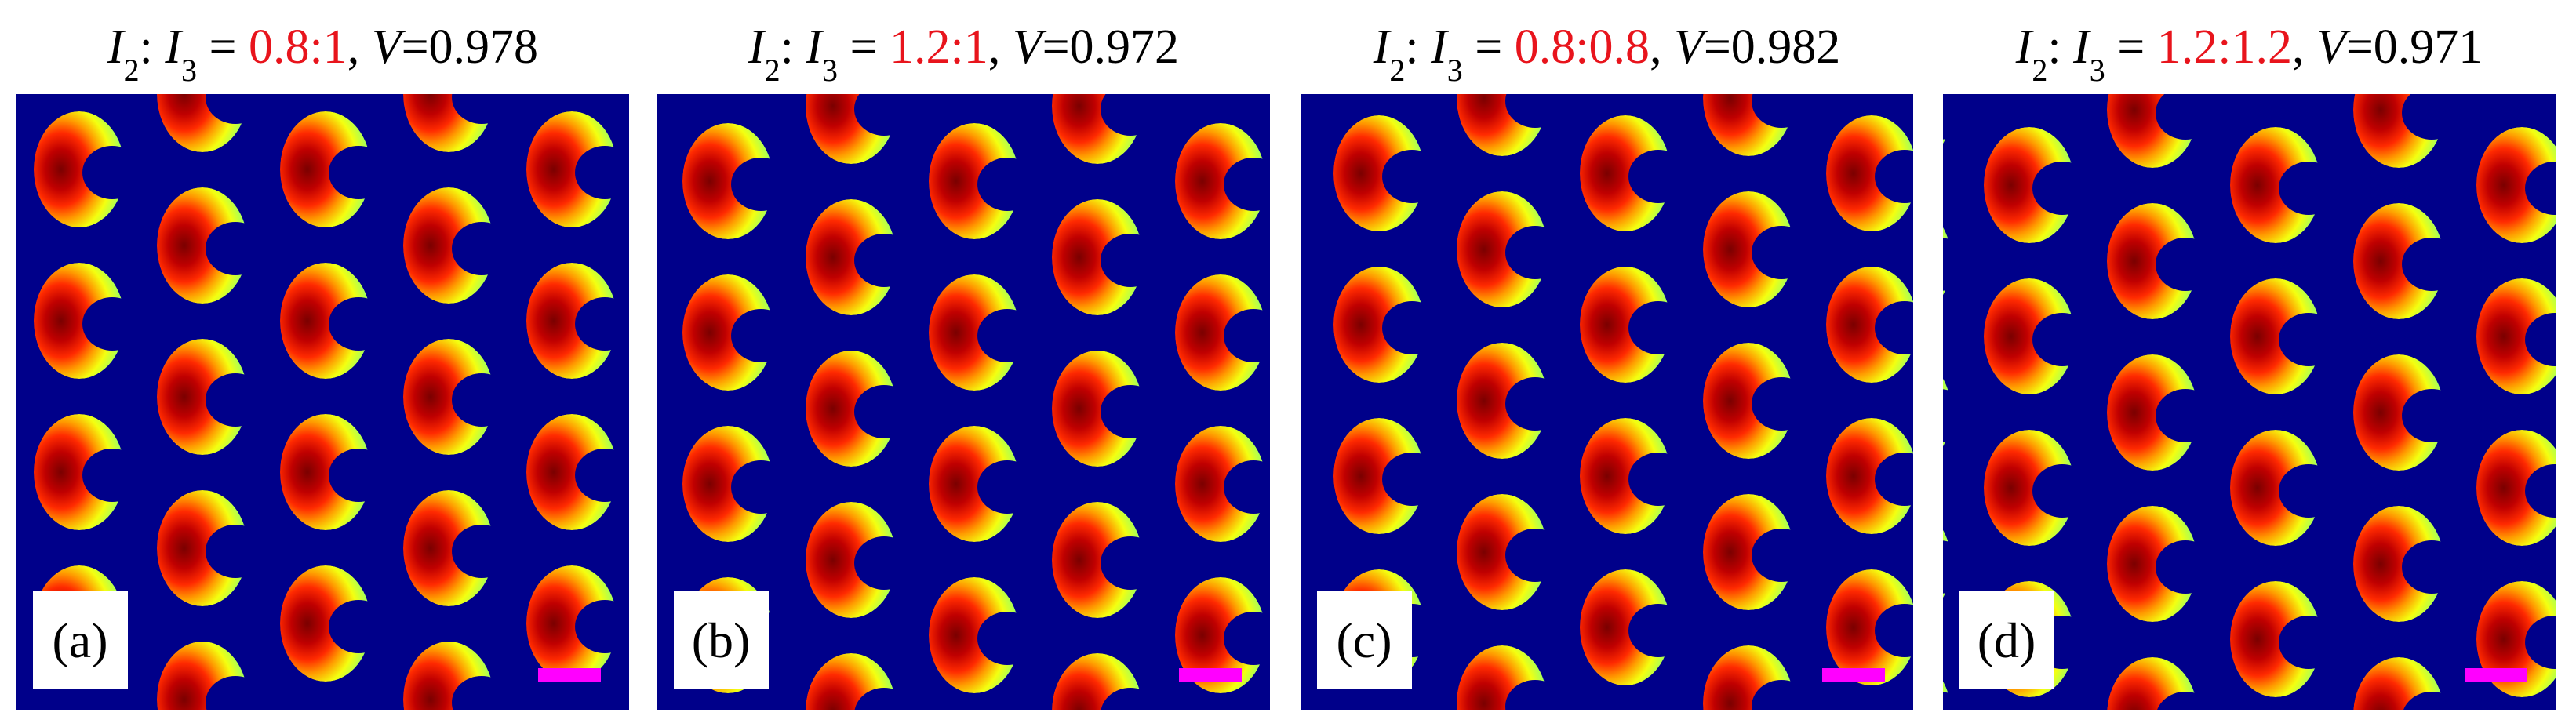 The height and width of the screenshot is (727, 2576). I want to click on title-part: 1.2:1.2, so click(2224, 47).